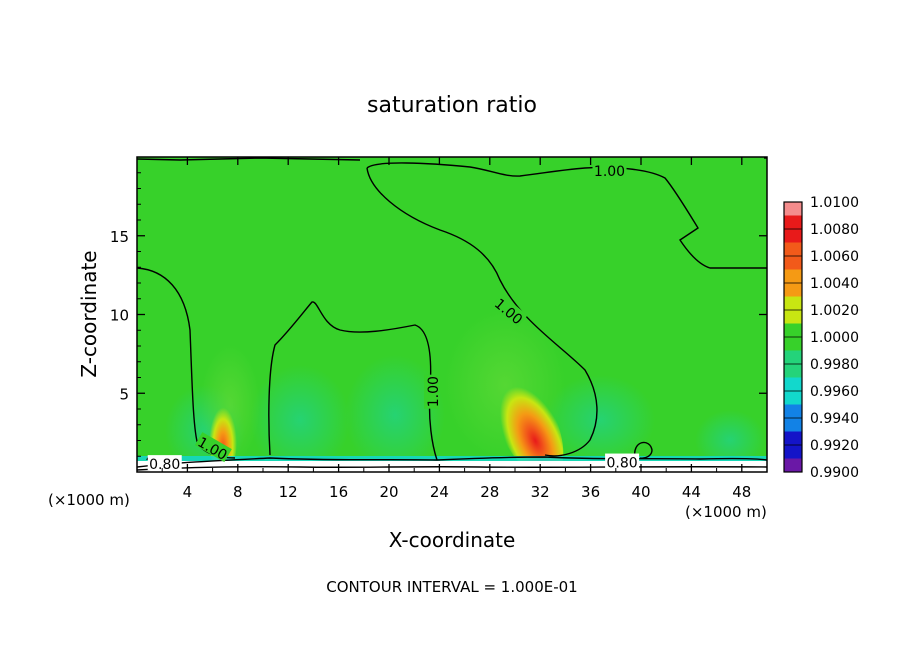 This screenshot has width=904, height=654. Describe the element at coordinates (741, 492) in the screenshot. I see `x-tick-label: 48` at that location.